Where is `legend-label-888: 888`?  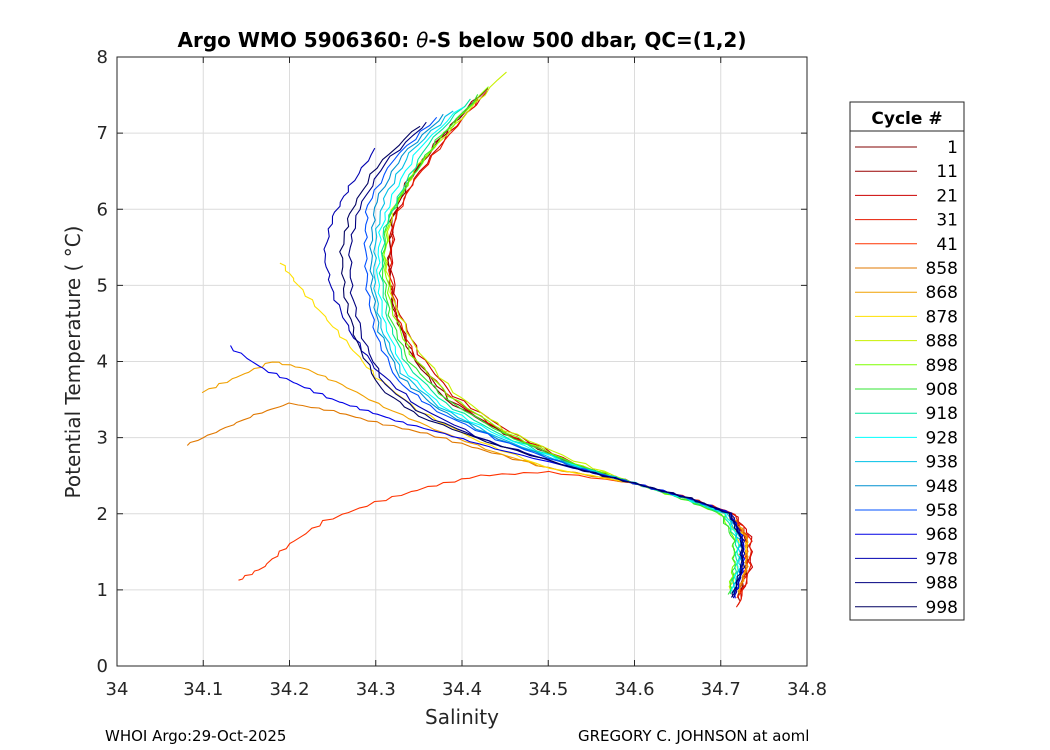
legend-label-888: 888 is located at coordinates (942, 342).